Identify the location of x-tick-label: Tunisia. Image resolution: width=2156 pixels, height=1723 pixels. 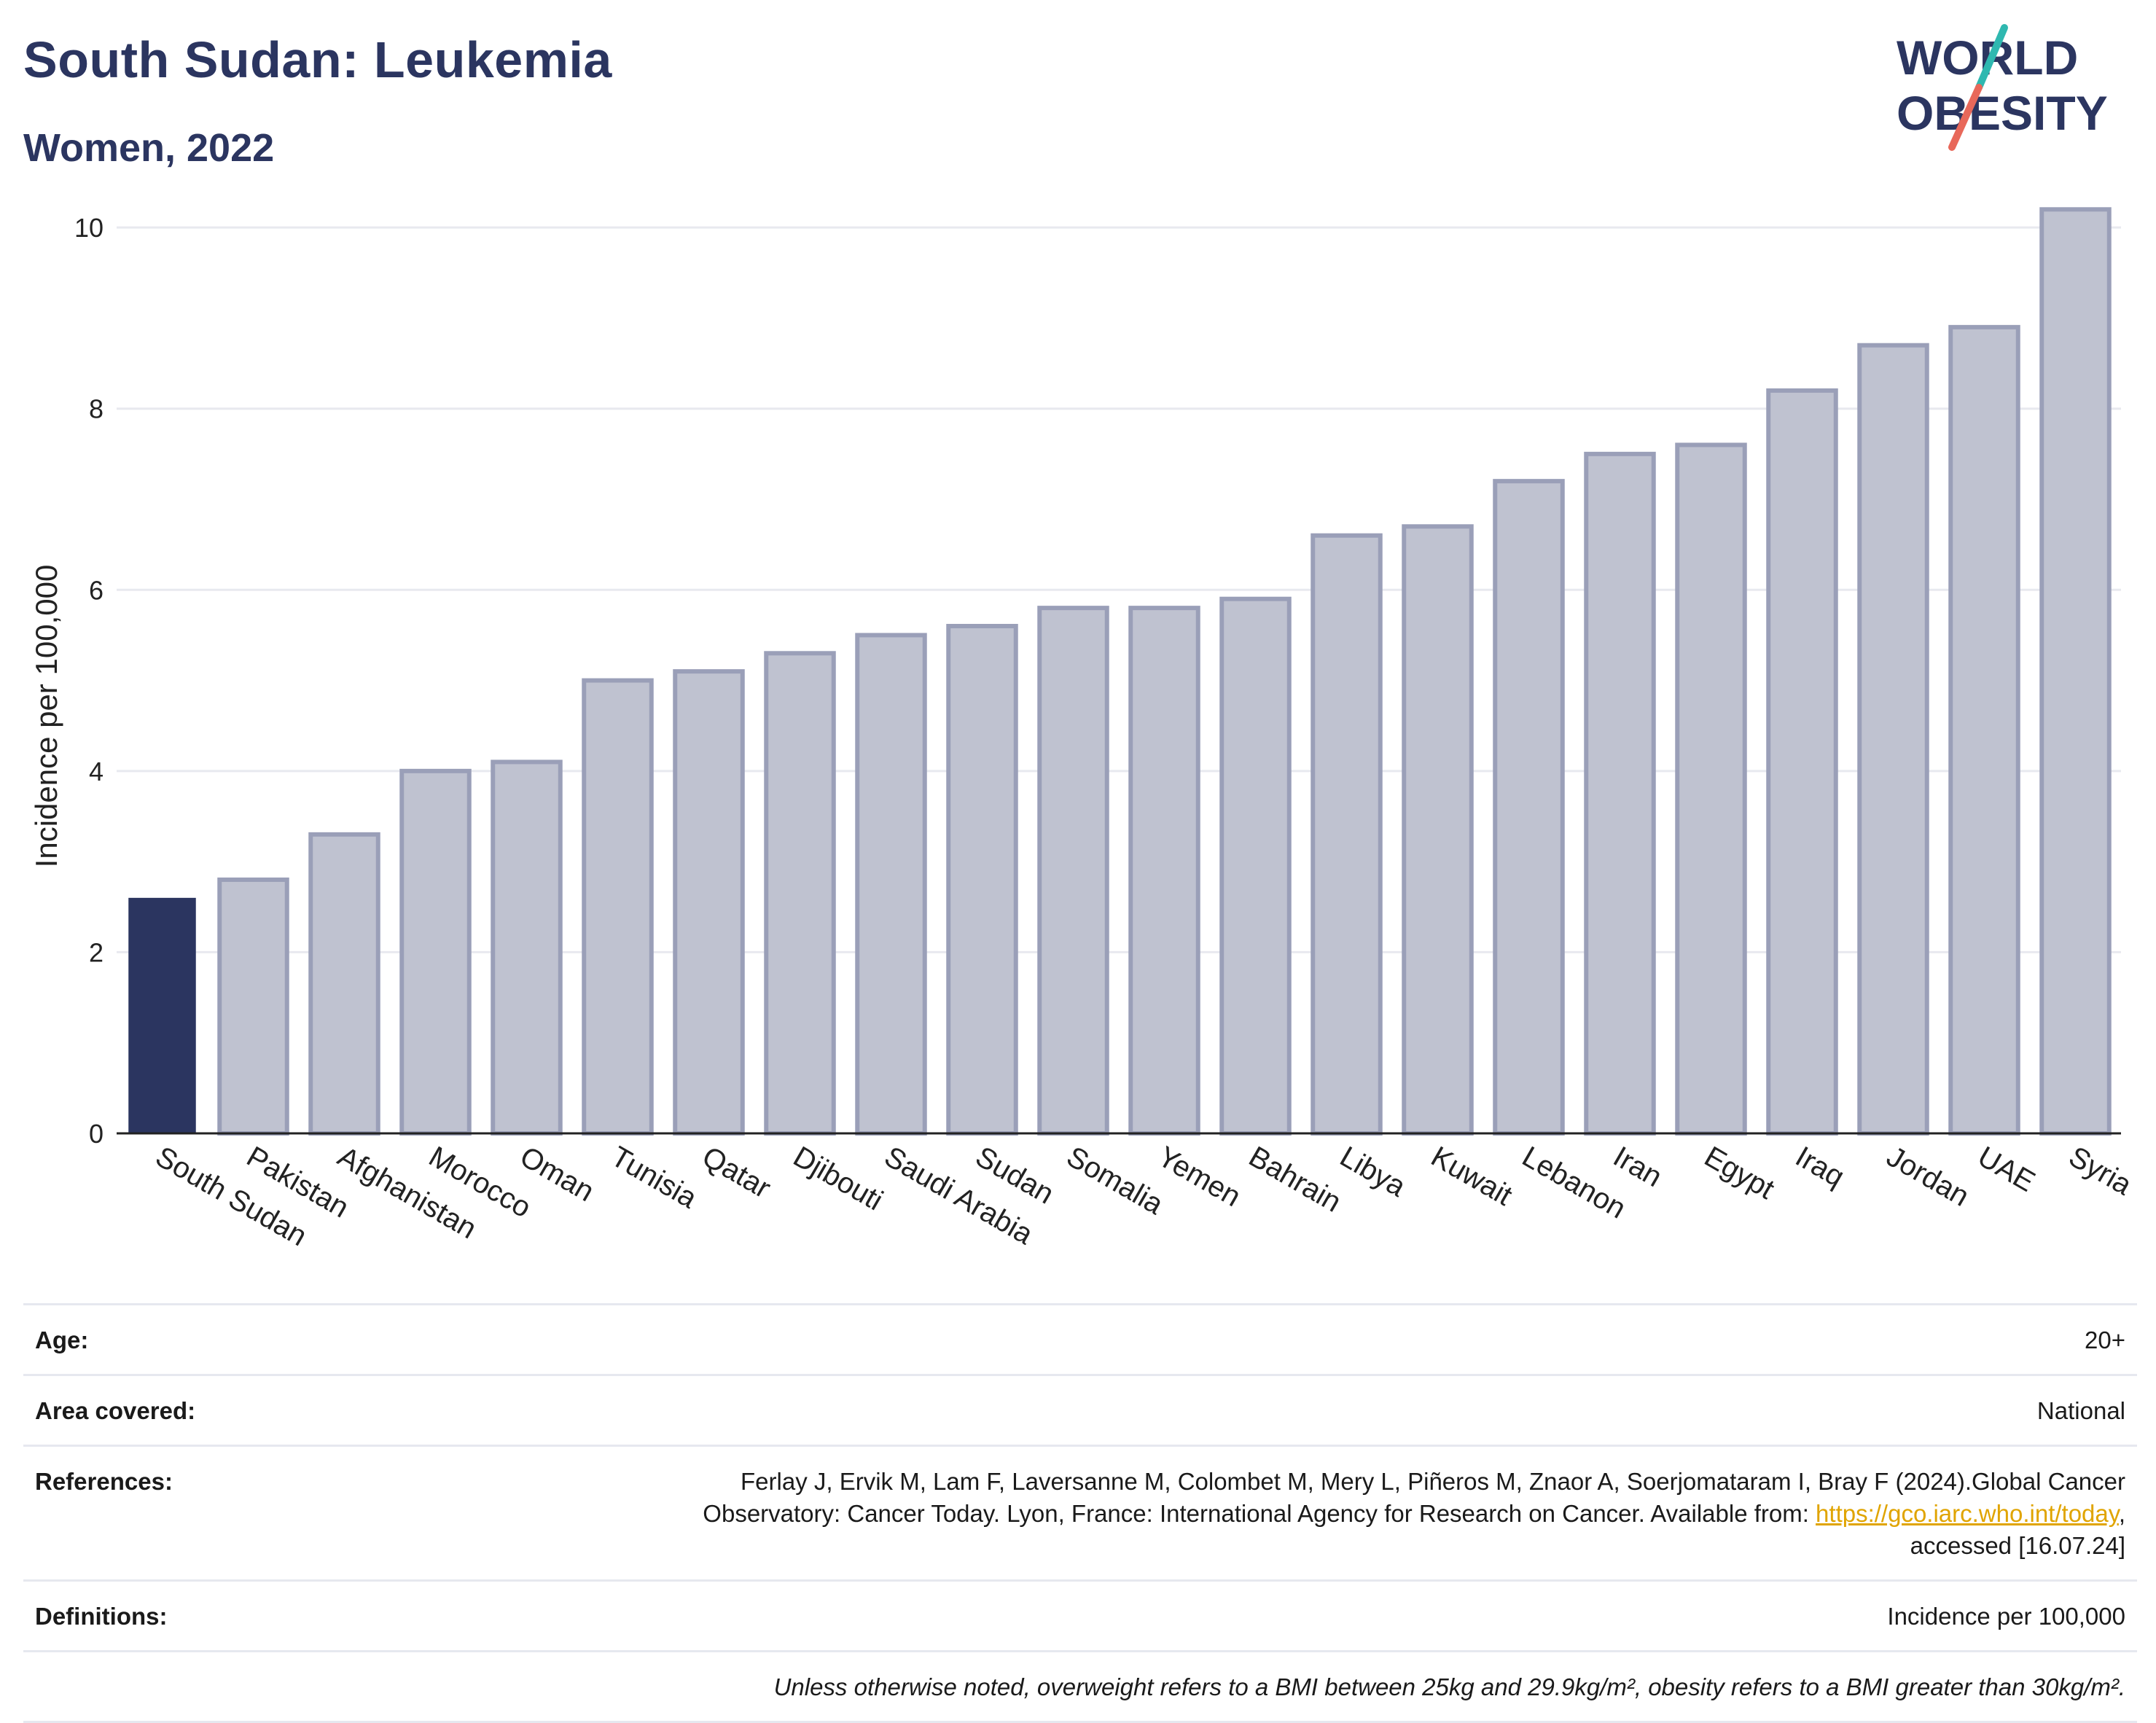
(655, 1178).